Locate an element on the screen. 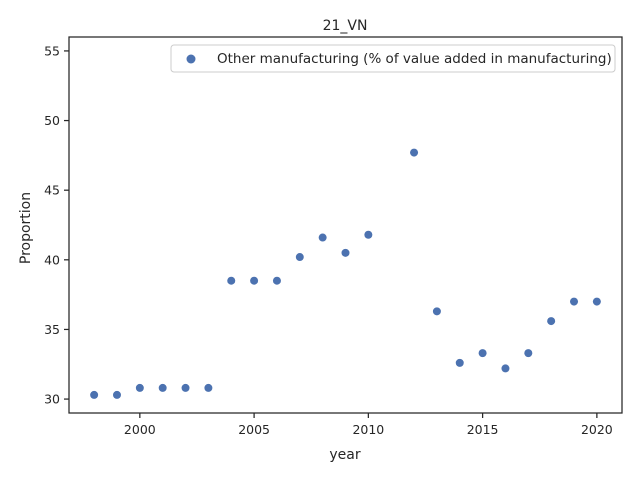 Image resolution: width=640 pixels, height=484 pixels. chart-title: 21_VN is located at coordinates (345, 26).